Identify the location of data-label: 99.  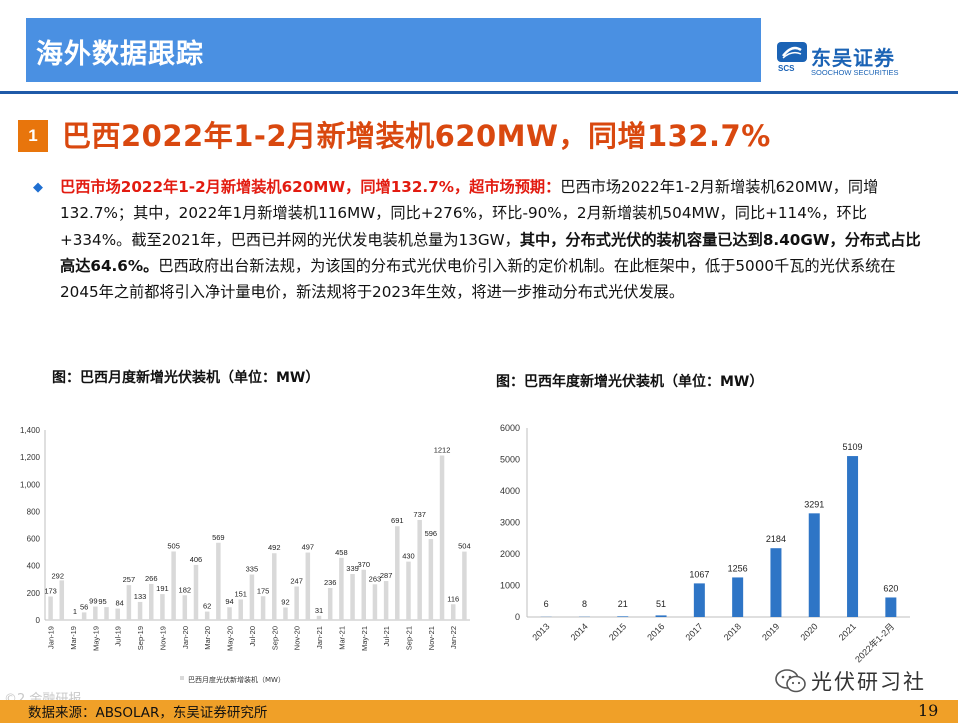
(93, 601).